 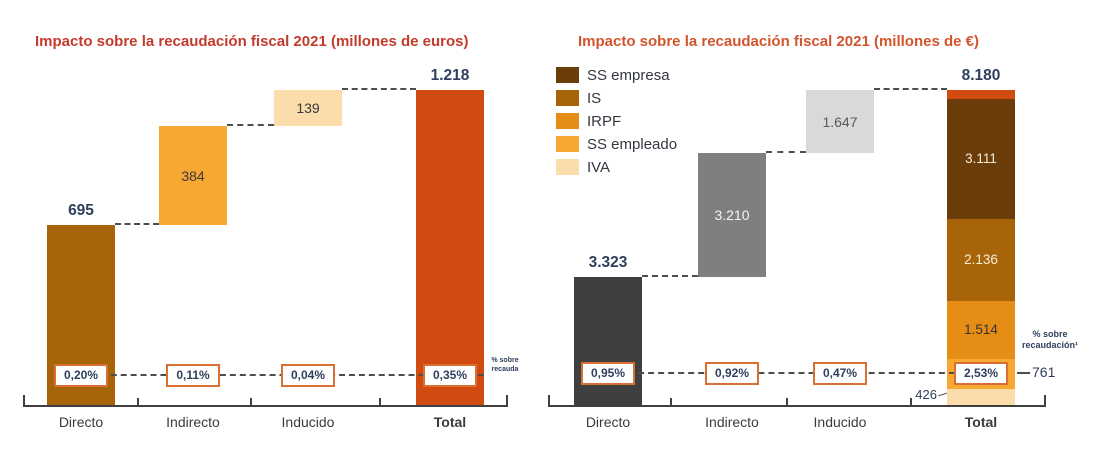 What do you see at coordinates (1050, 344) in the screenshot?
I see `percent-side-label-line: recaudación¹` at bounding box center [1050, 344].